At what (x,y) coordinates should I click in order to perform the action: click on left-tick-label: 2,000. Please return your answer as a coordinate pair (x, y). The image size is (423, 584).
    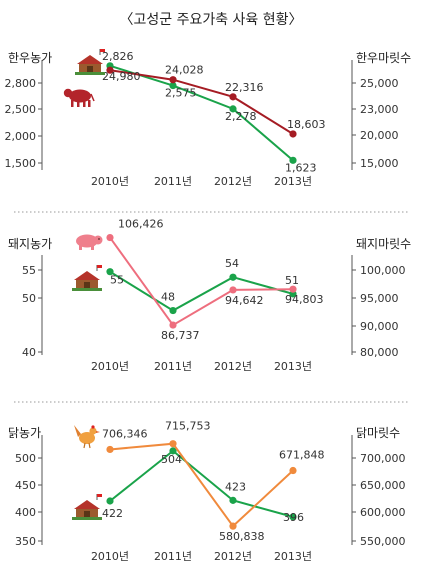
    Looking at the image, I should click on (21, 136).